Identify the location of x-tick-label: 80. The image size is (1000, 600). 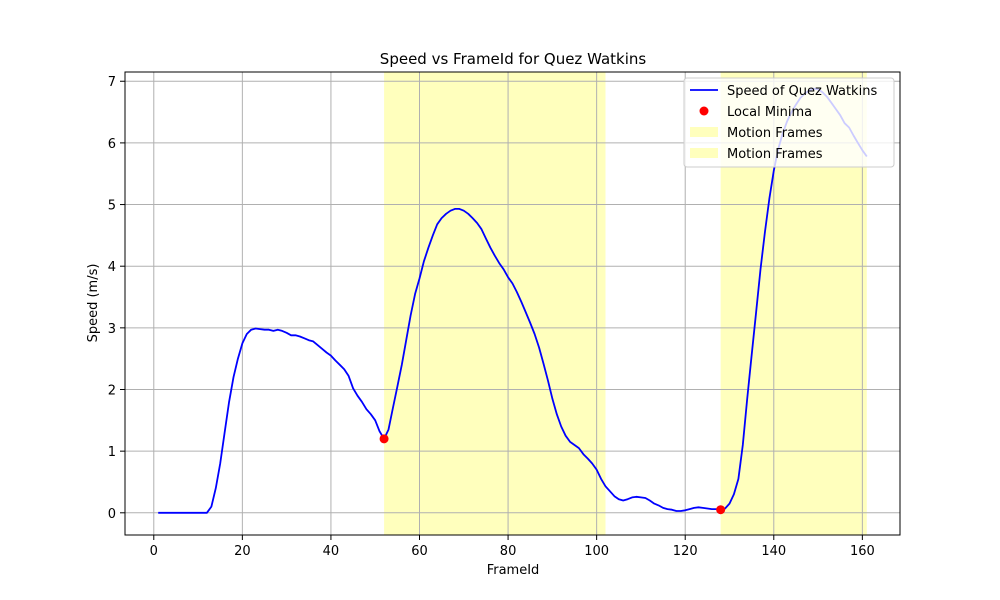
(508, 551).